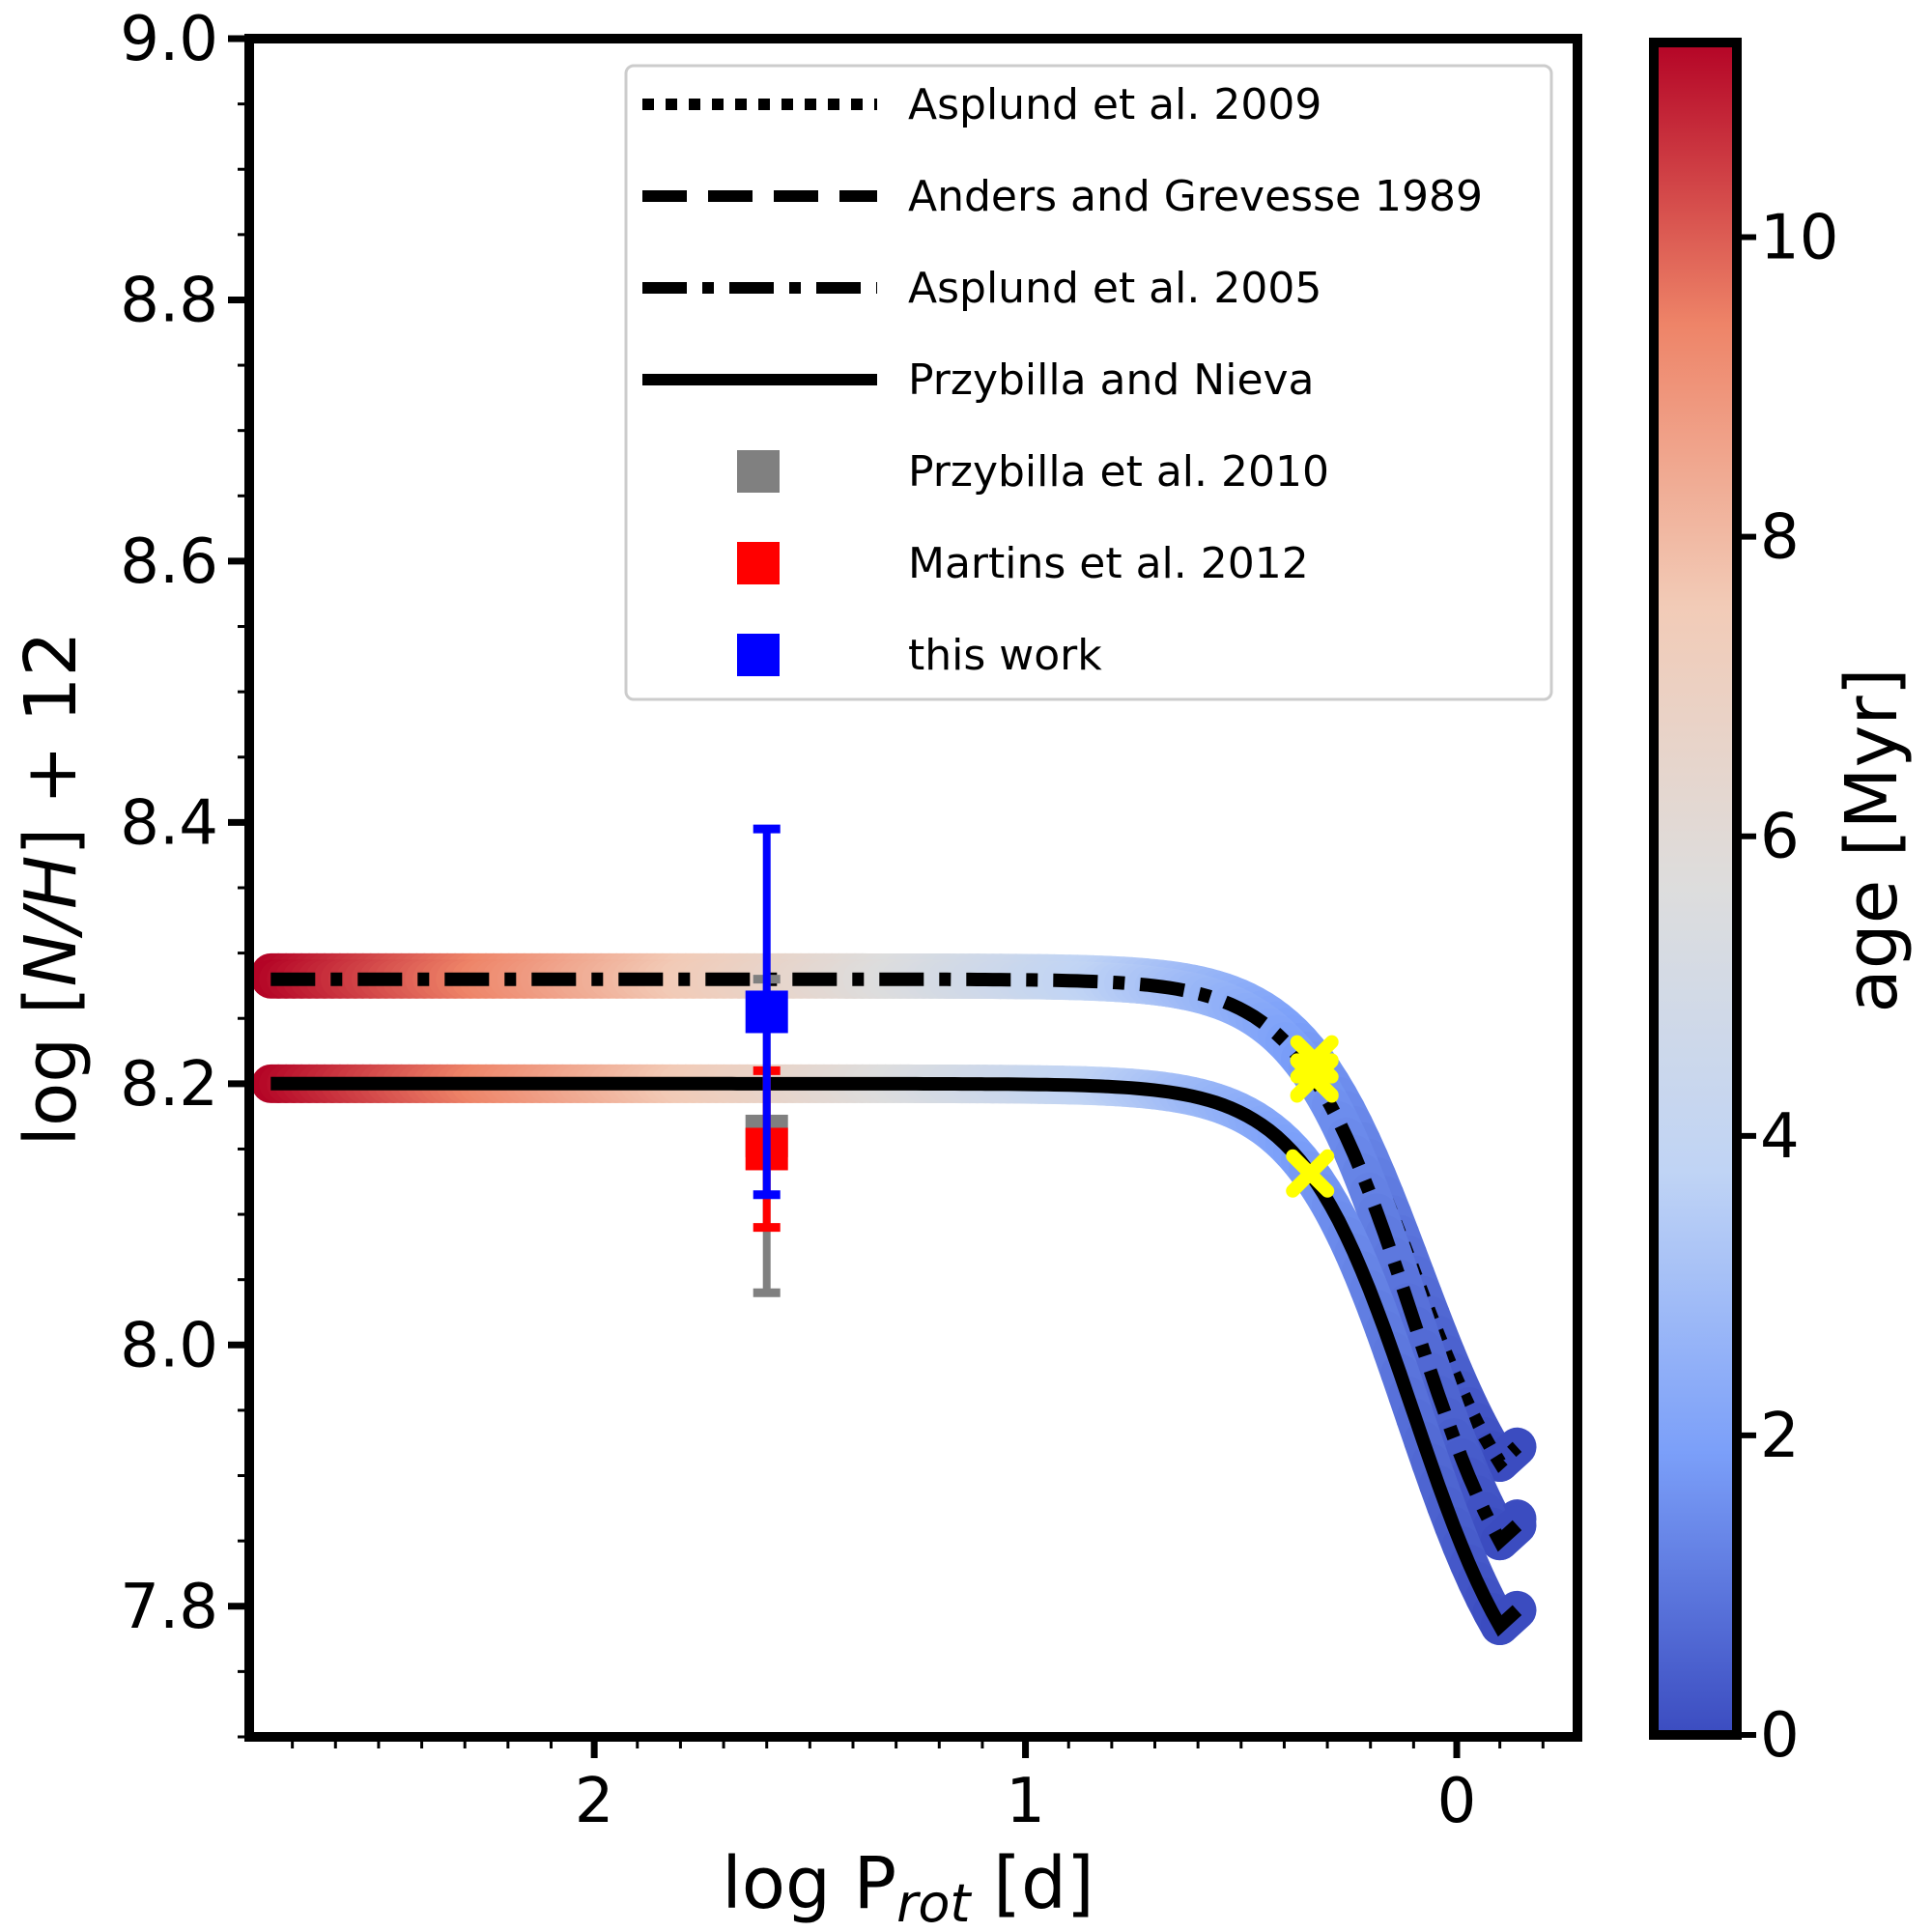 The height and width of the screenshot is (1932, 1932). Describe the element at coordinates (1025, 1801) in the screenshot. I see `x-tick-label: 1` at that location.